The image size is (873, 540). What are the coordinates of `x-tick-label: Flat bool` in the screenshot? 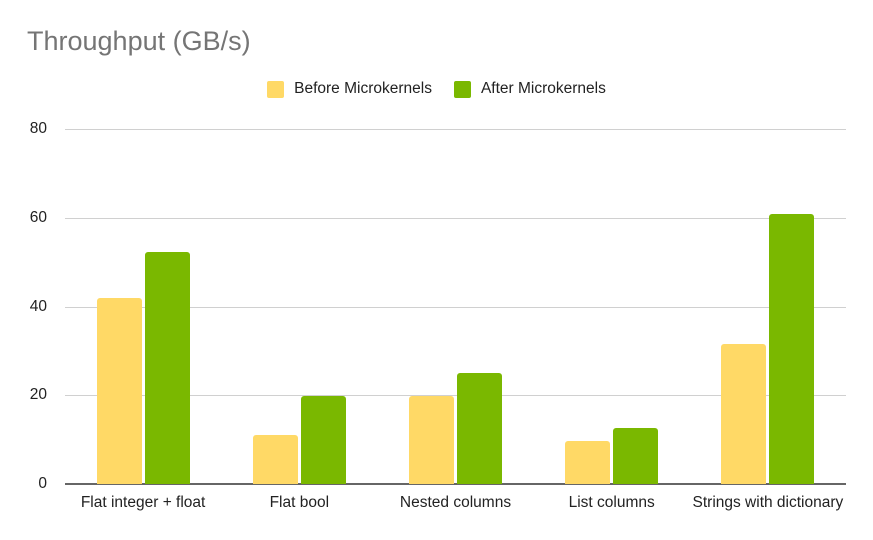 It's located at (299, 502).